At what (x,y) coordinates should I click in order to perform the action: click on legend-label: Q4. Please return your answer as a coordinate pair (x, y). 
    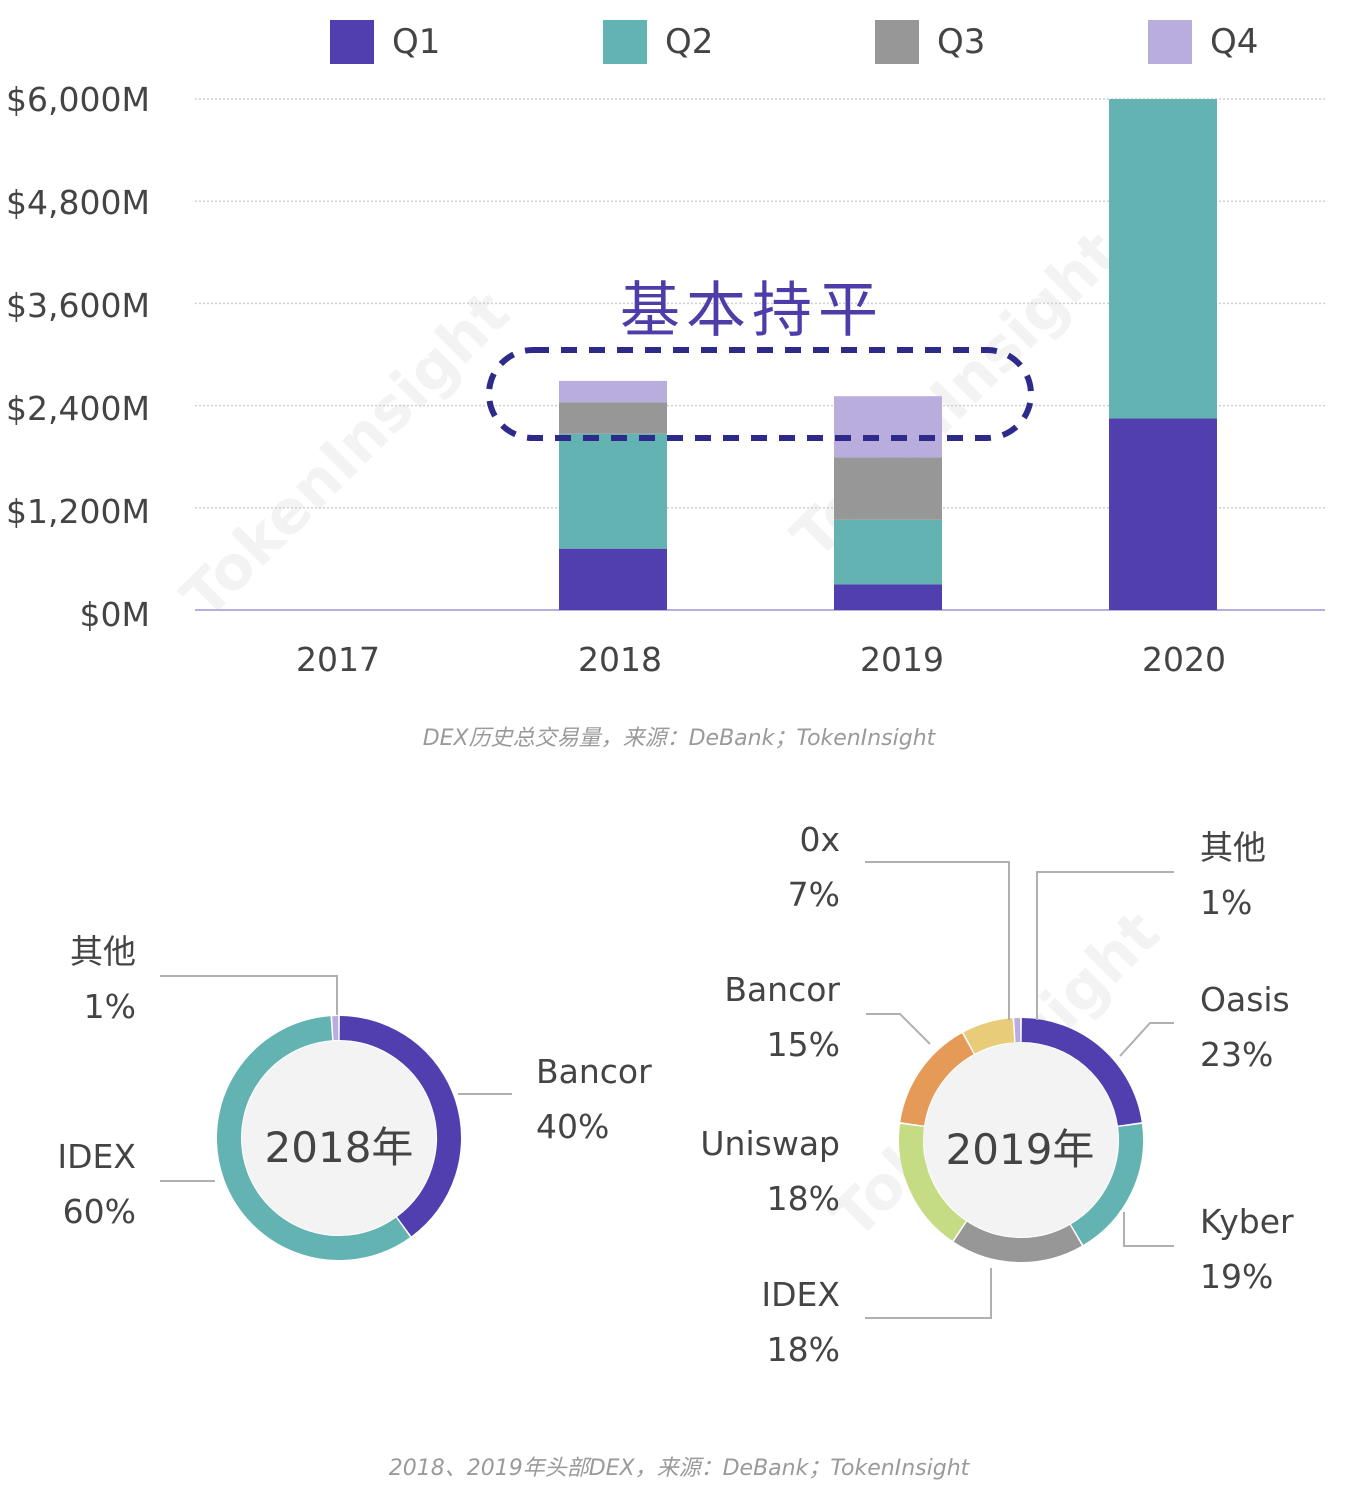
    Looking at the image, I should click on (1234, 42).